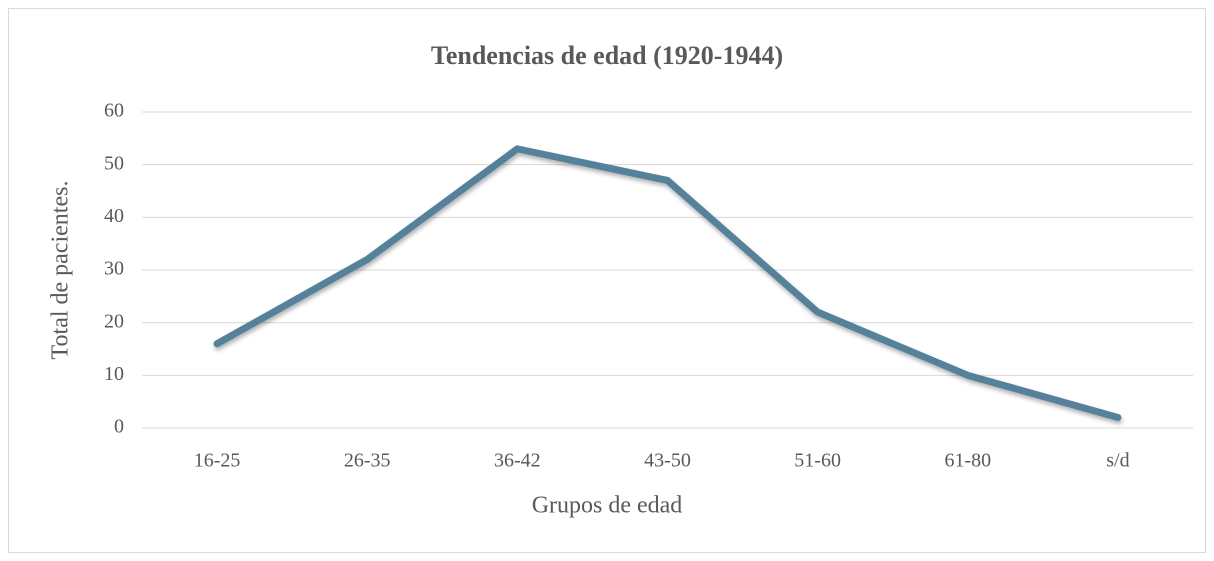 This screenshot has height=561, width=1214. Describe the element at coordinates (114, 111) in the screenshot. I see `y-tick-label: 60` at that location.